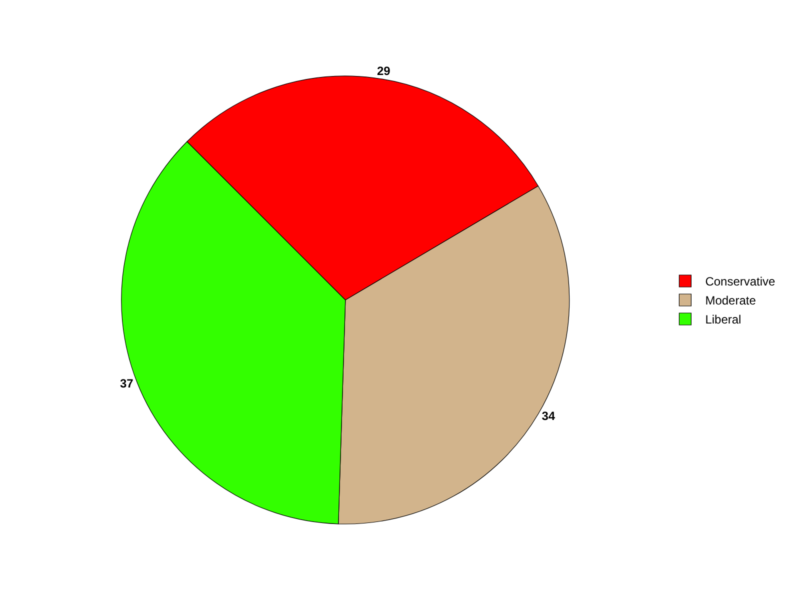 This screenshot has width=800, height=600. I want to click on legend-label: Conservative, so click(740, 281).